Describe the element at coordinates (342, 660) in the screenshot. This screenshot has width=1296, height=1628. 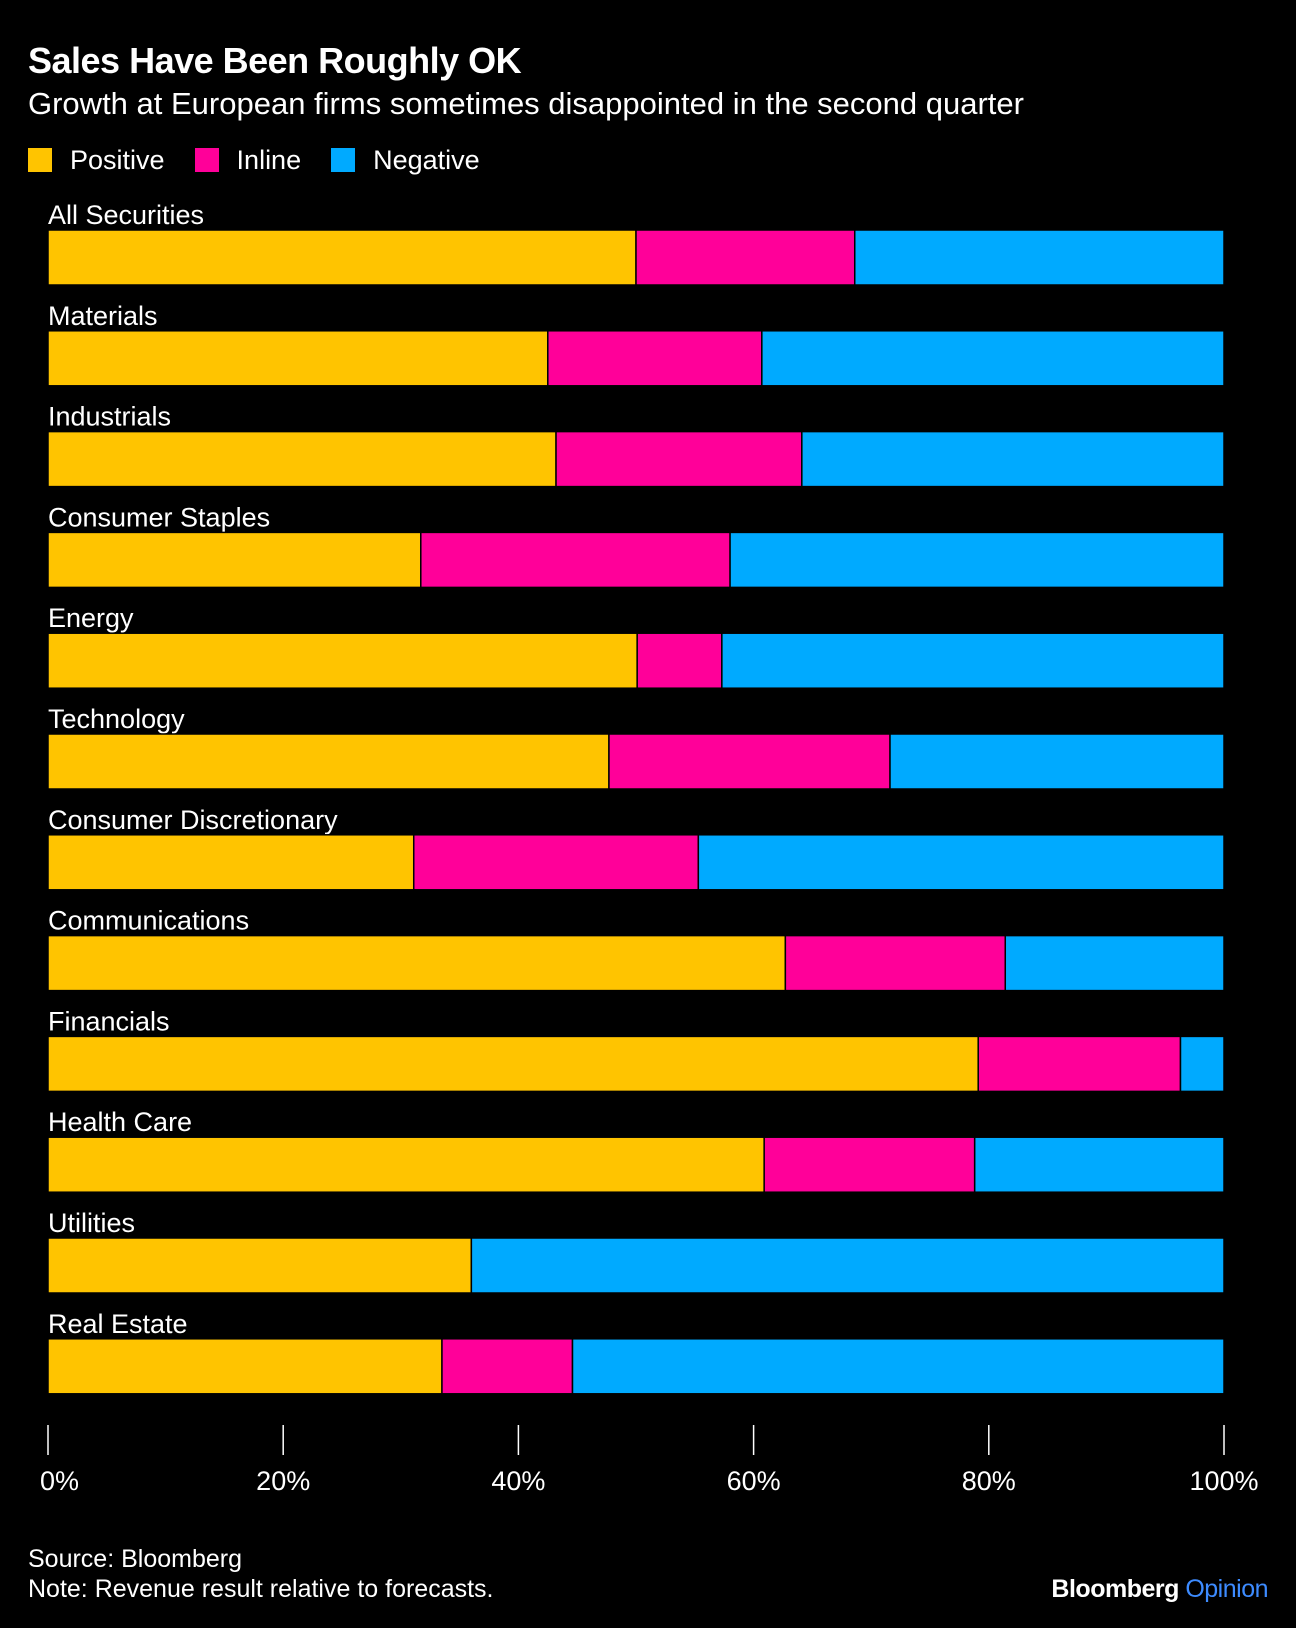
I see `bar-energy-positive` at that location.